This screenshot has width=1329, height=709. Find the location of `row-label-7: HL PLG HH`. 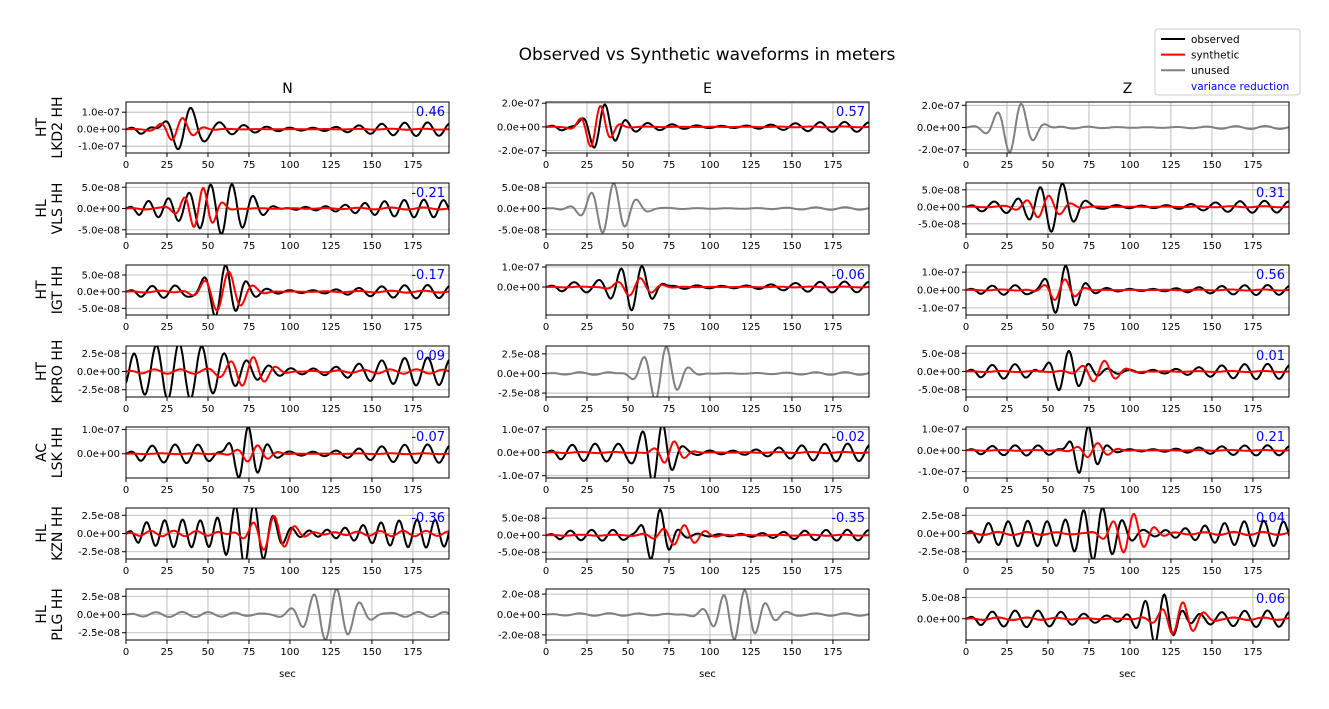

row-label-7: HL PLG HH is located at coordinates (50, 614).